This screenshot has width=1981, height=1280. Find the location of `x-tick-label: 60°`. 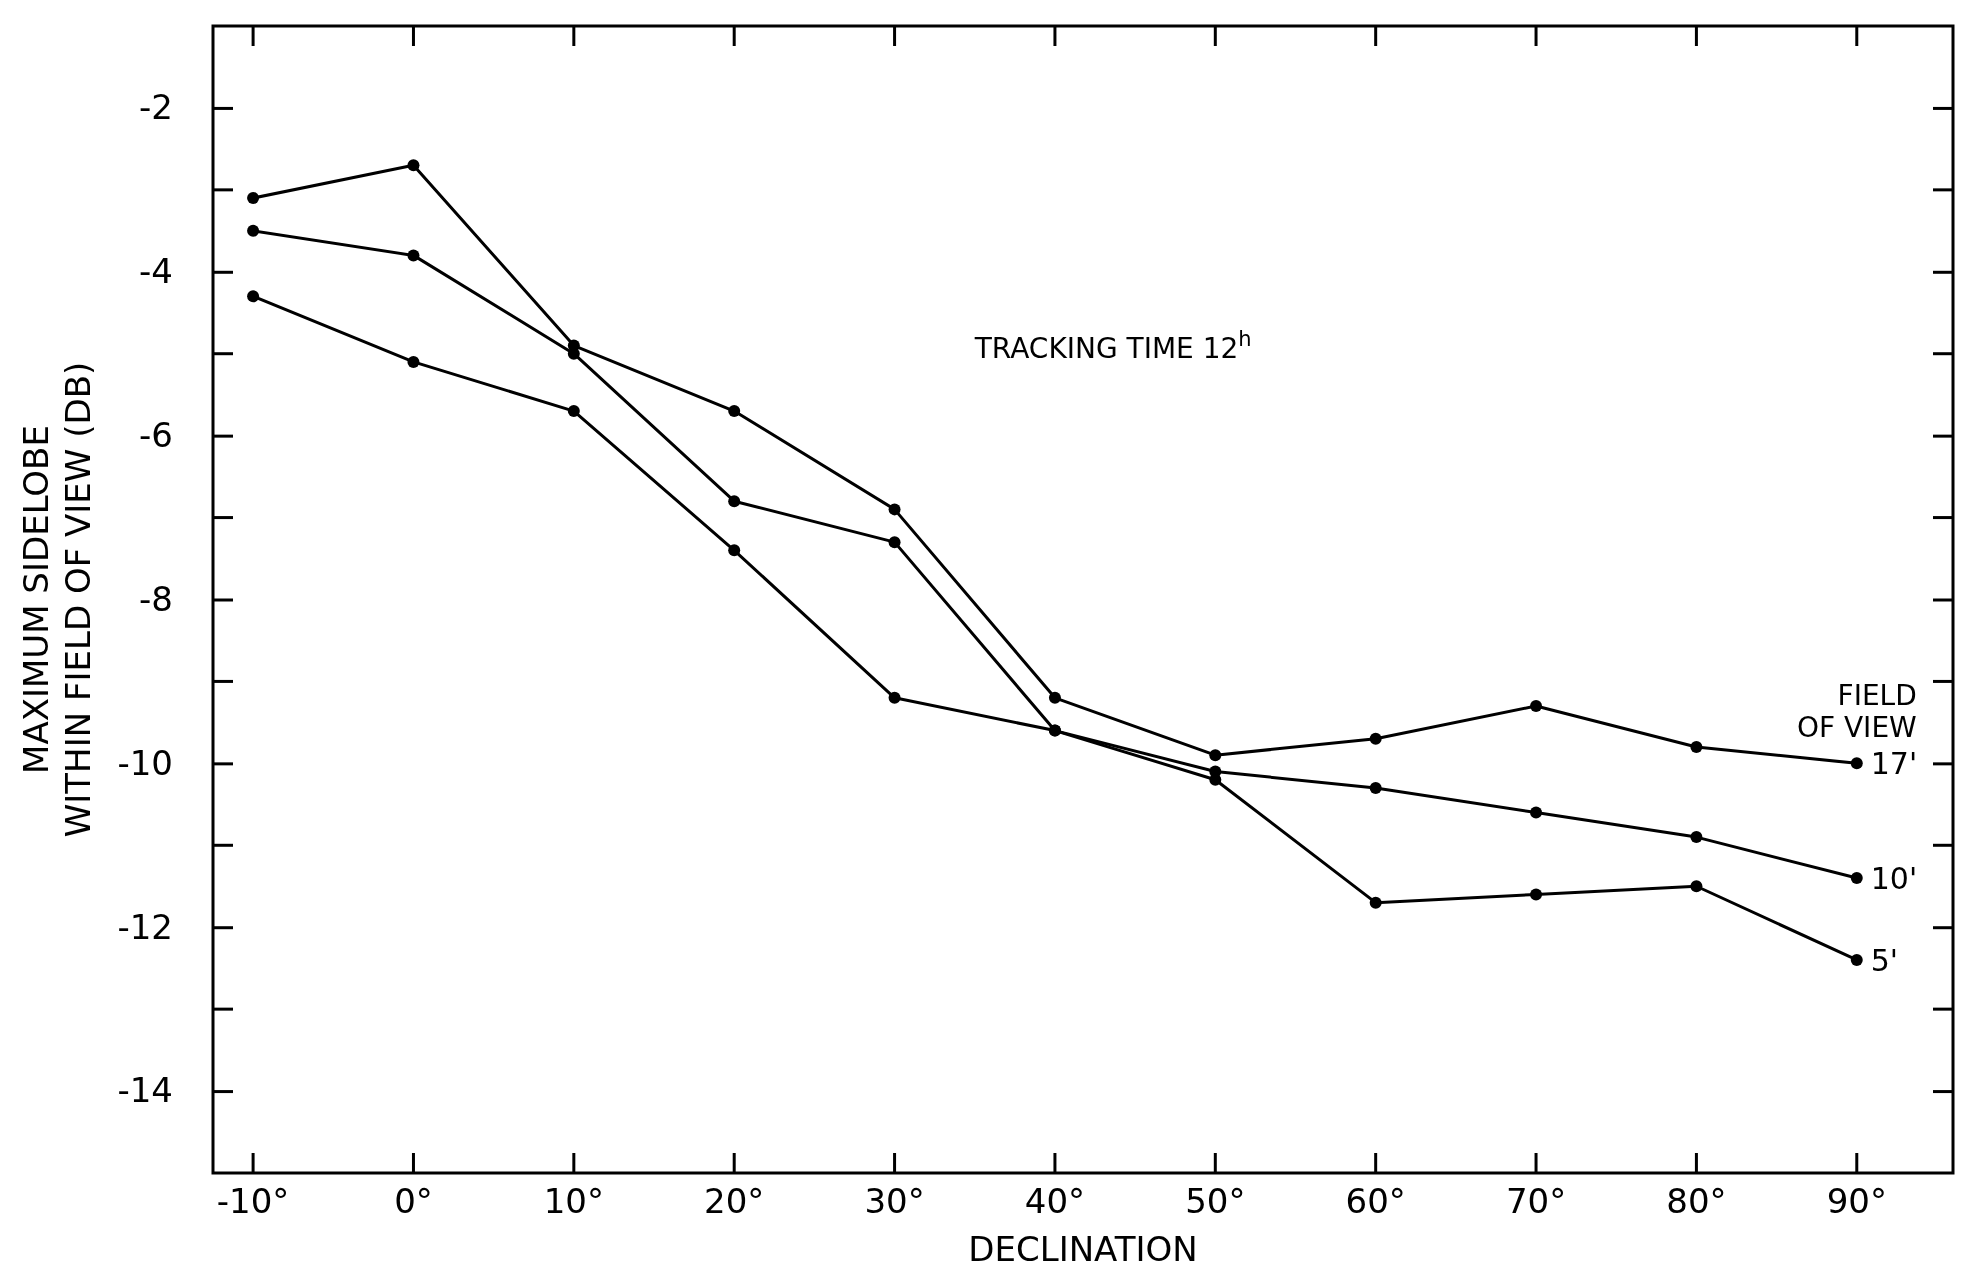

x-tick-label: 60° is located at coordinates (1375, 1201).